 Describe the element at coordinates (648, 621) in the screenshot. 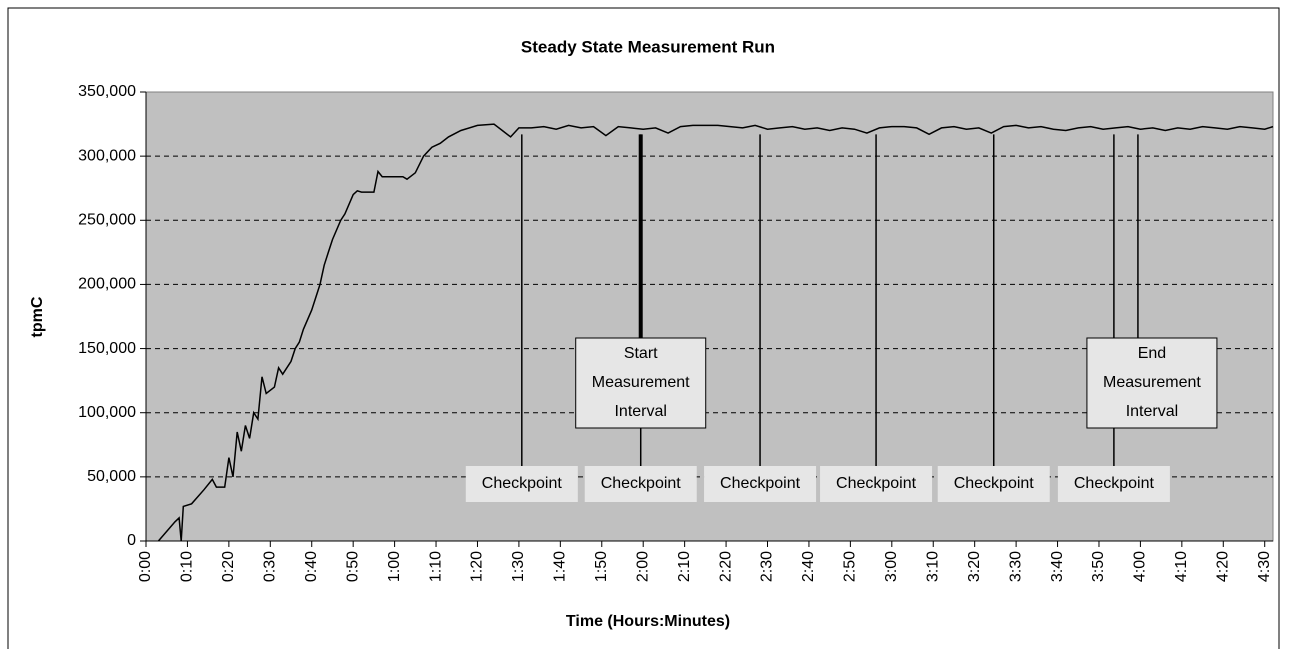

I see `x-axis-label: Time (Hours:Minutes)` at that location.